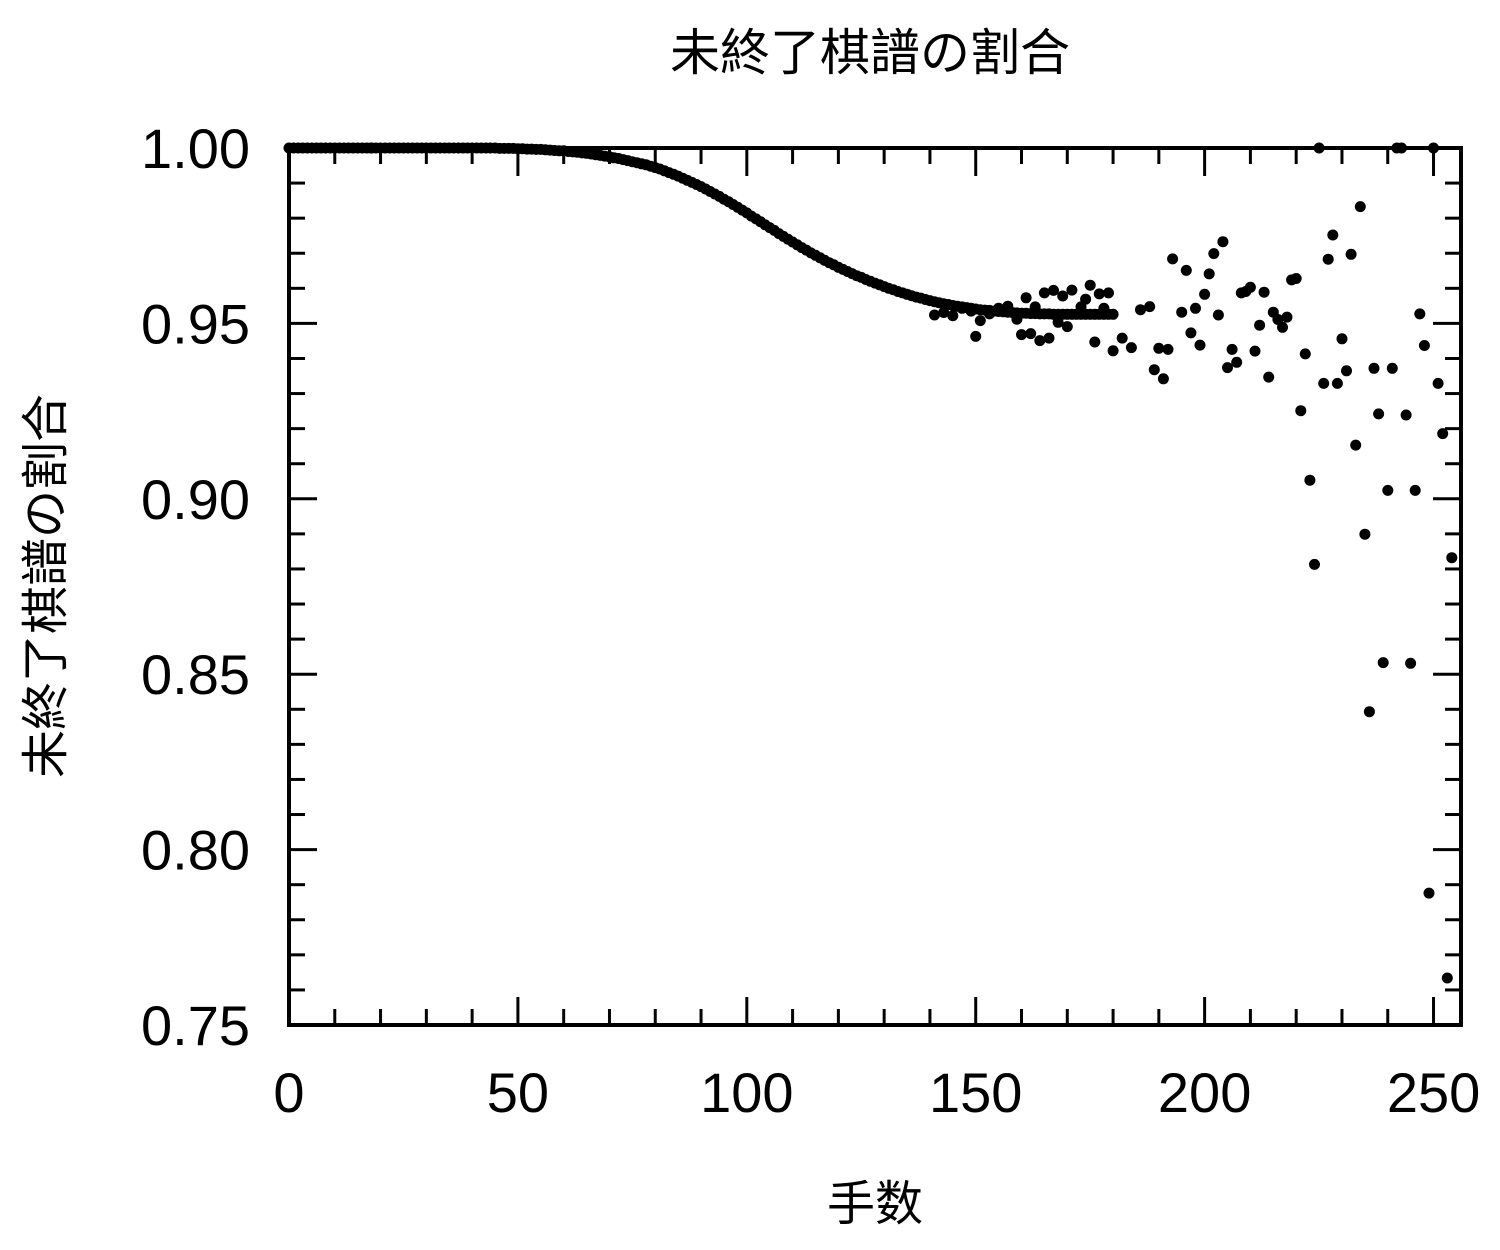 Image resolution: width=1500 pixels, height=1250 pixels. Describe the element at coordinates (195, 674) in the screenshot. I see `y-tick-label: 0.85` at that location.